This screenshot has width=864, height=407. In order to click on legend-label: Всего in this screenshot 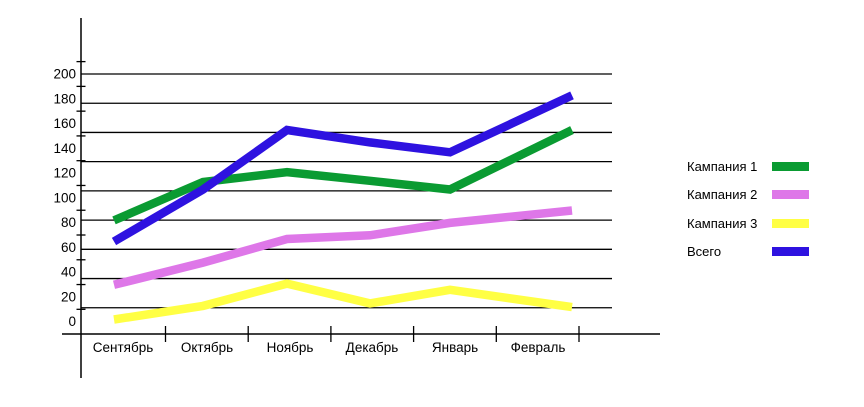, I will do `click(704, 252)`.